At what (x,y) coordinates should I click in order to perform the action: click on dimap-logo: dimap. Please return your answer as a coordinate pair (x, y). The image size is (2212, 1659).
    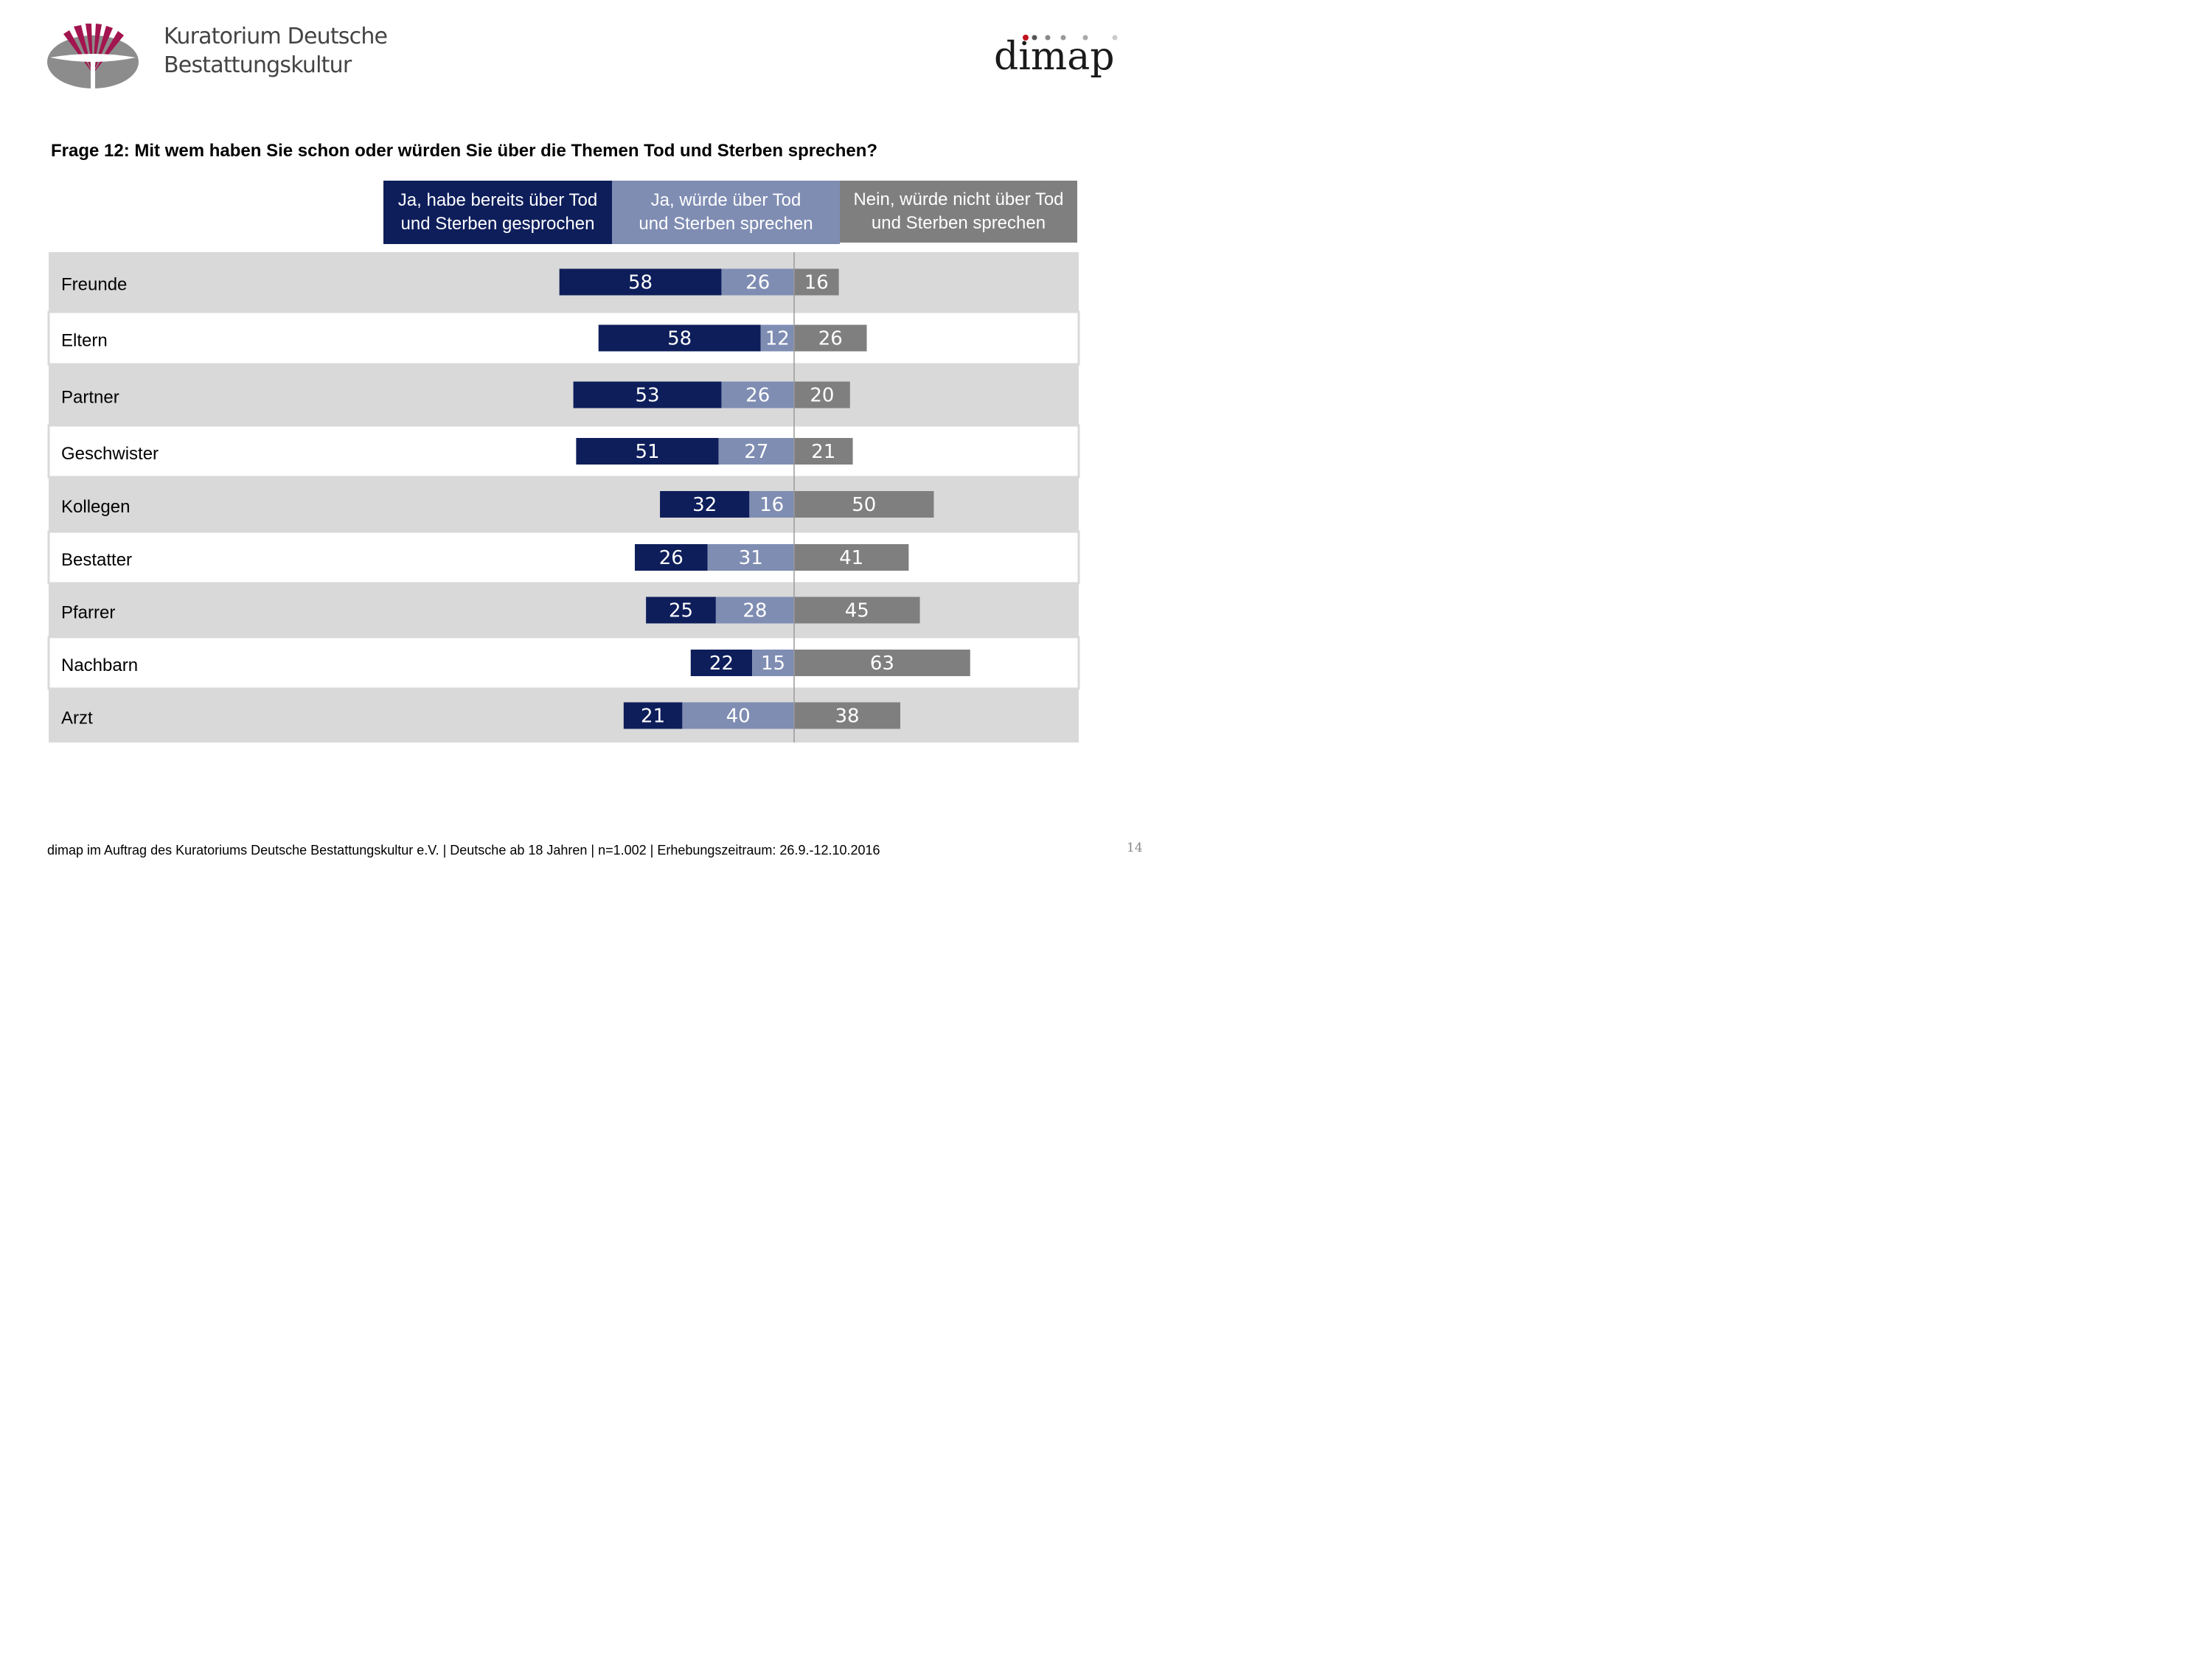
    Looking at the image, I should click on (1056, 57).